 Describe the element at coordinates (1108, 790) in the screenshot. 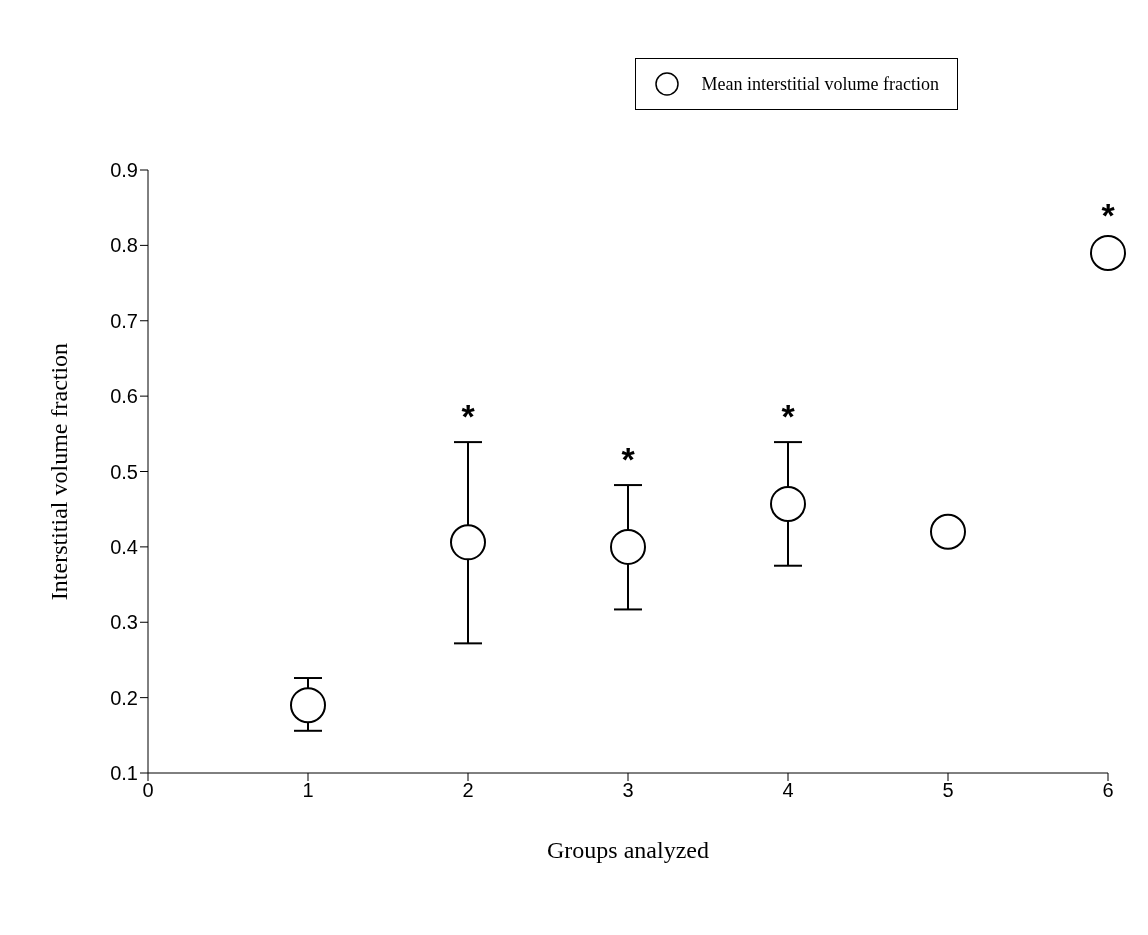

I see `x-tick-label: 6` at that location.